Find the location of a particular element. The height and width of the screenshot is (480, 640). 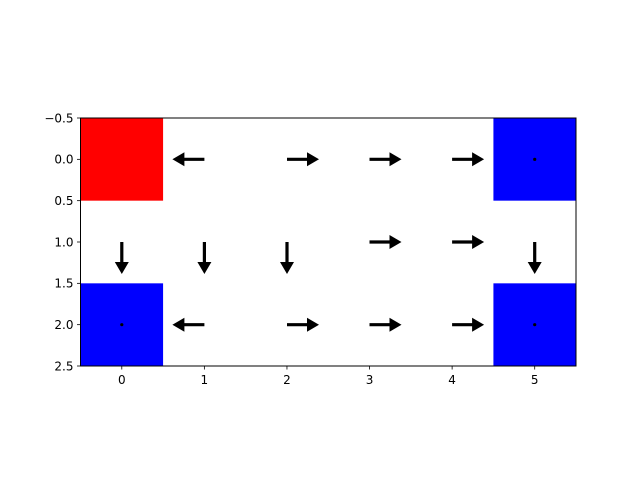

y-tick-label: 0.5 is located at coordinates (63, 201).